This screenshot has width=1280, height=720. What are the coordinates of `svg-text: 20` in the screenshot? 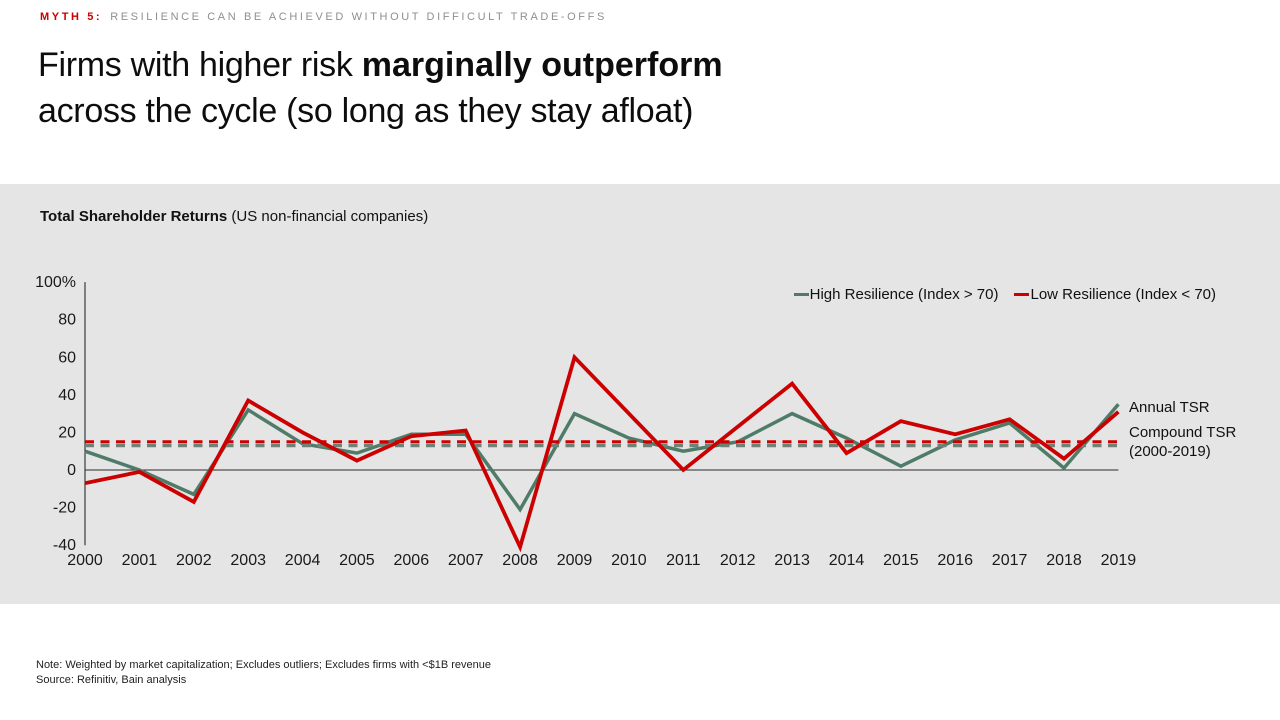 It's located at (67, 432).